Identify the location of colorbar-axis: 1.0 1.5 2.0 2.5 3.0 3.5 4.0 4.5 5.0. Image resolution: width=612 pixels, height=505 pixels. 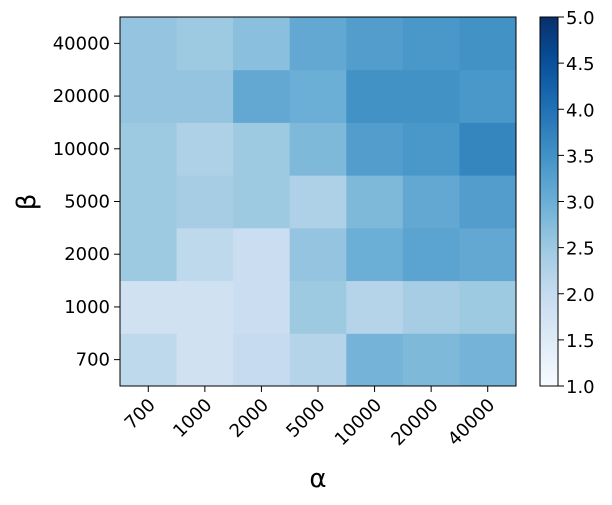
(576, 203).